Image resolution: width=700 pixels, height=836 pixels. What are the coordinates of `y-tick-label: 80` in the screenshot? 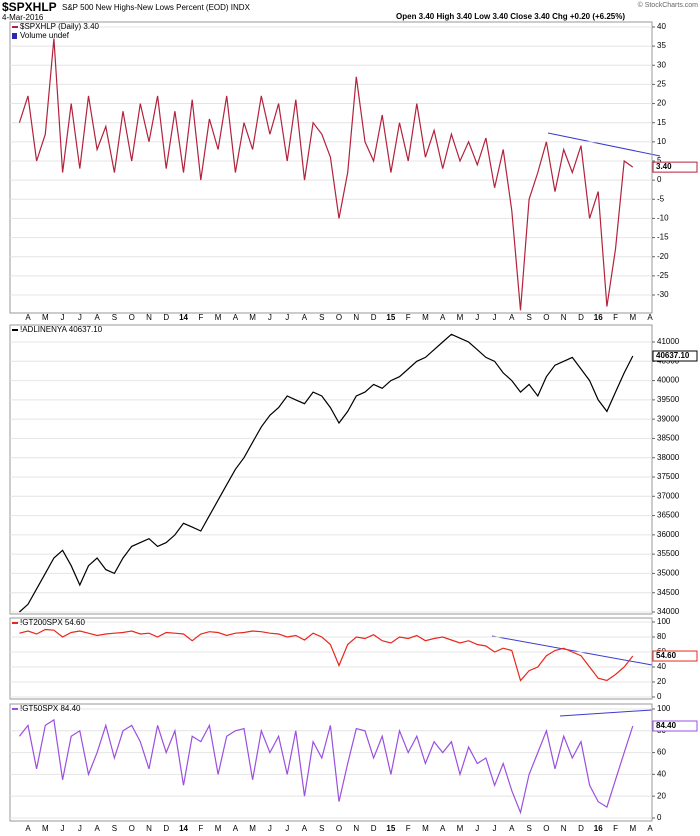 It's located at (661, 636).